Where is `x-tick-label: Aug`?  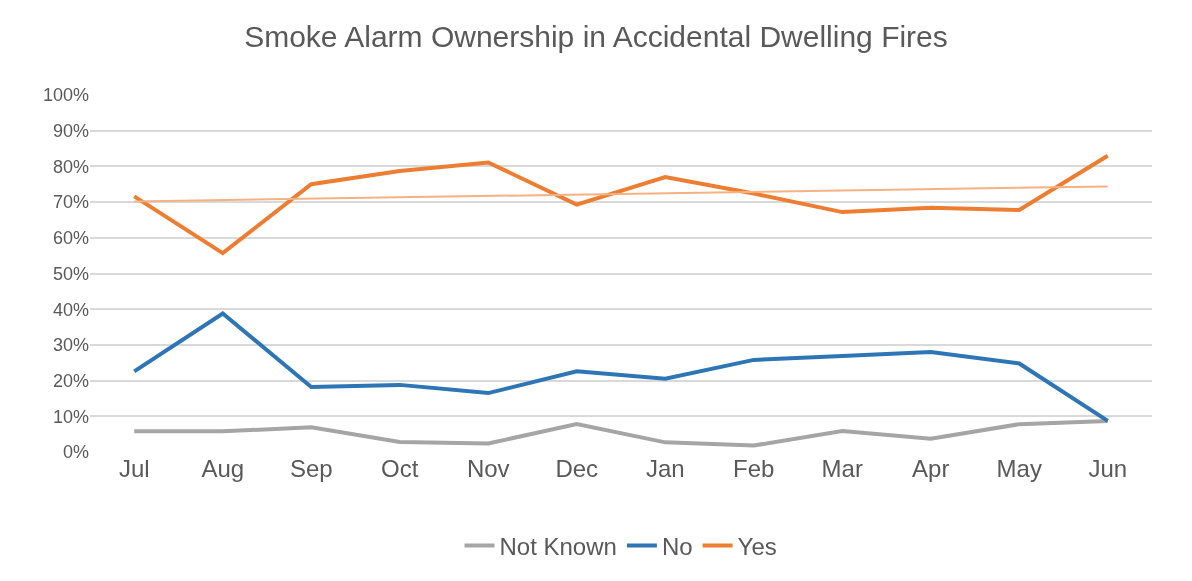 x-tick-label: Aug is located at coordinates (223, 468).